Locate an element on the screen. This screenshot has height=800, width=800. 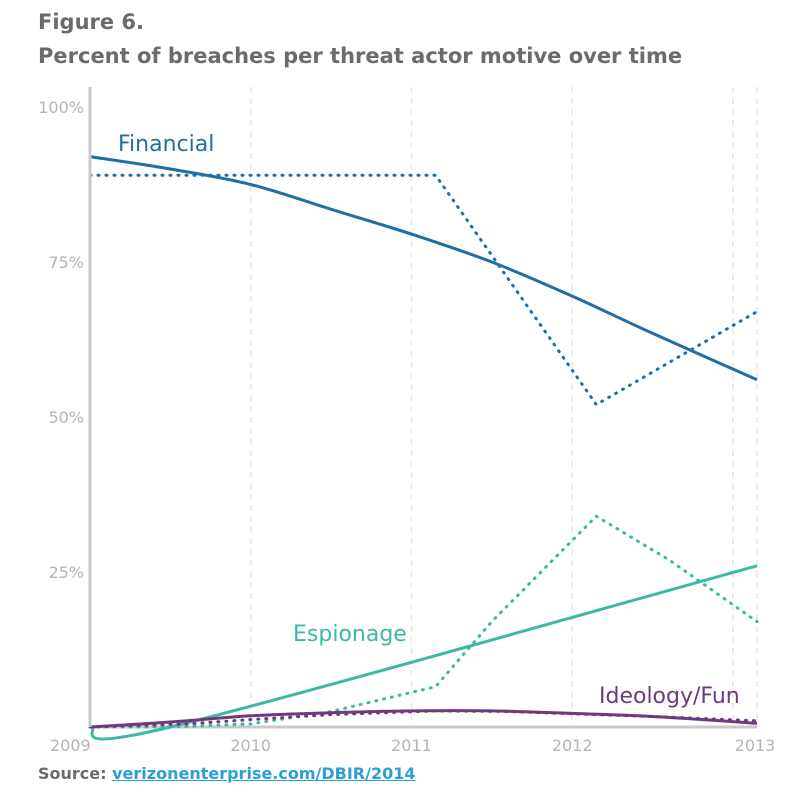
y-tick-label: 25% is located at coordinates (66, 572).